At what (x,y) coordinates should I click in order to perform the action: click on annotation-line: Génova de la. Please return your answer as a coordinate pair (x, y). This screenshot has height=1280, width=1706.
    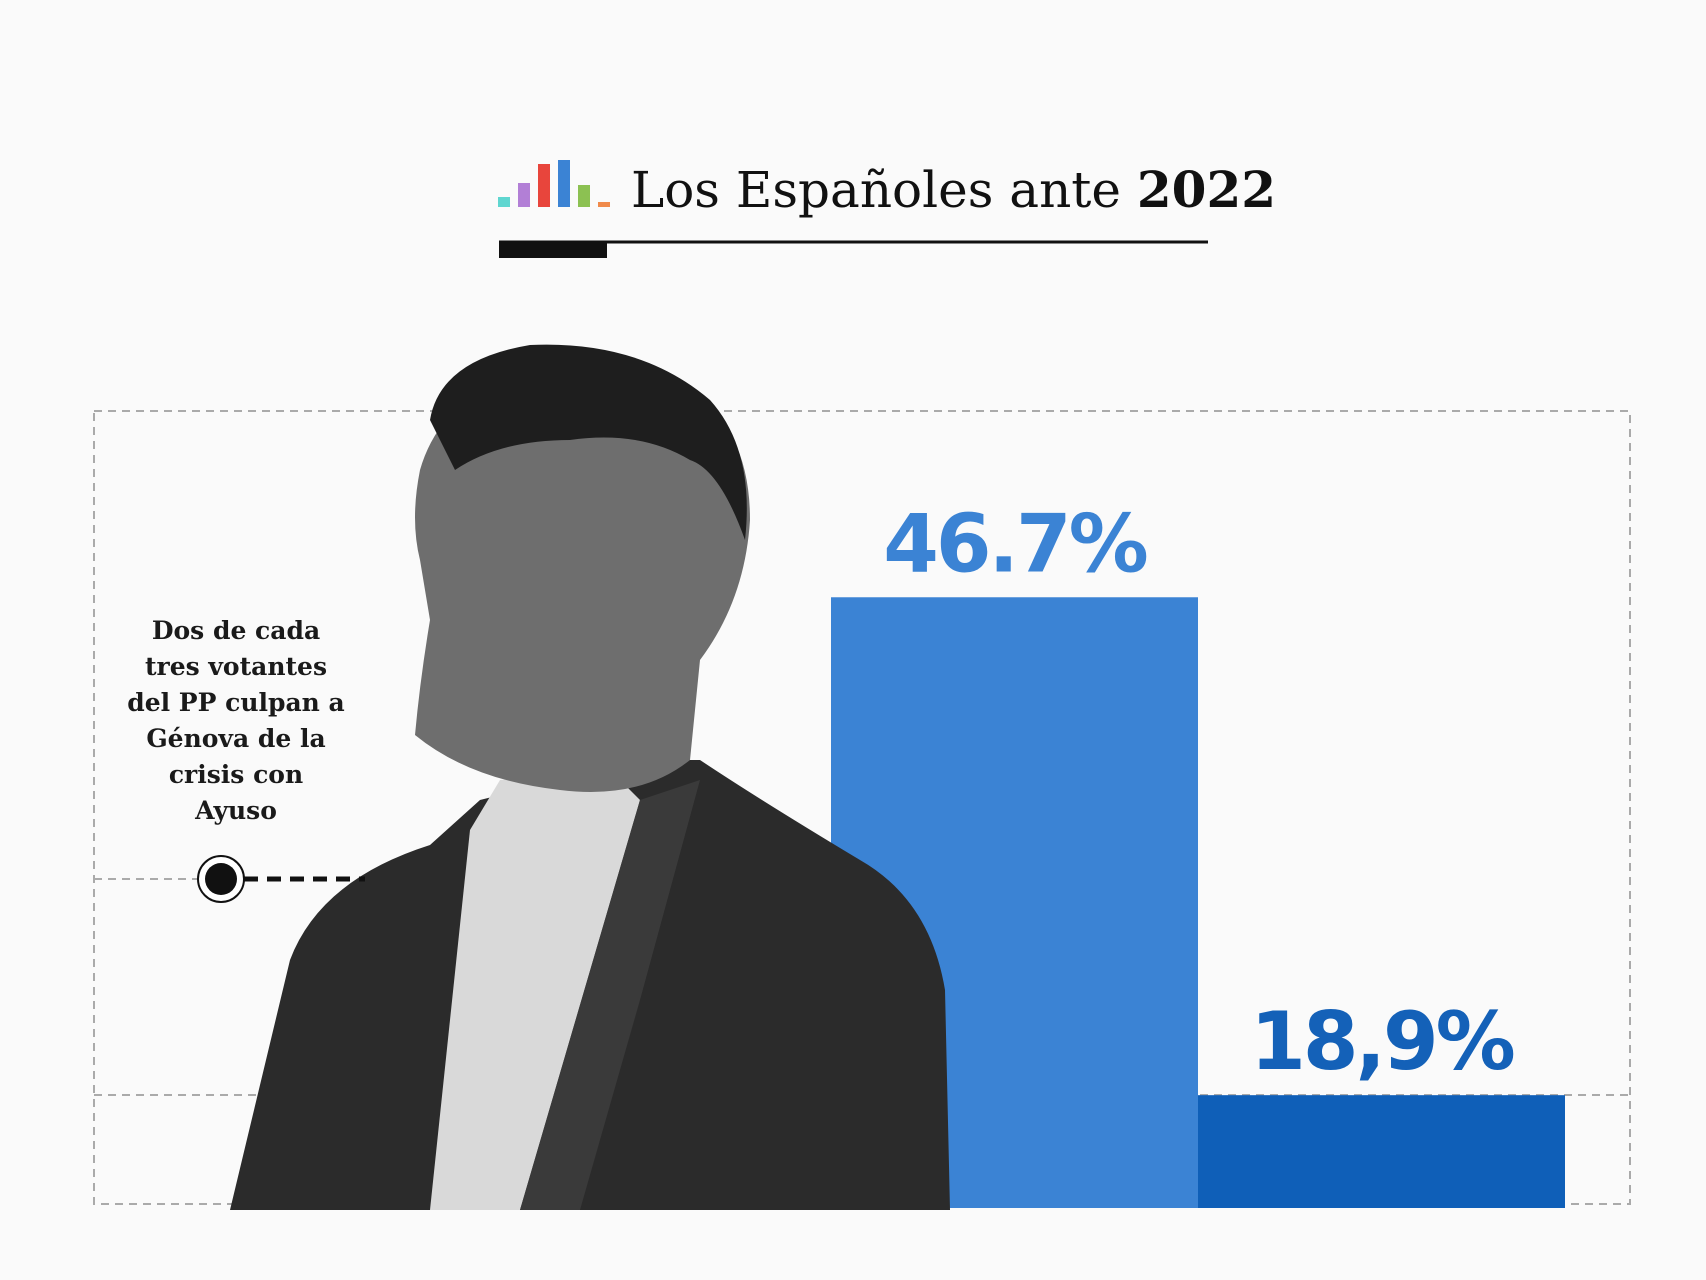
    Looking at the image, I should click on (235, 738).